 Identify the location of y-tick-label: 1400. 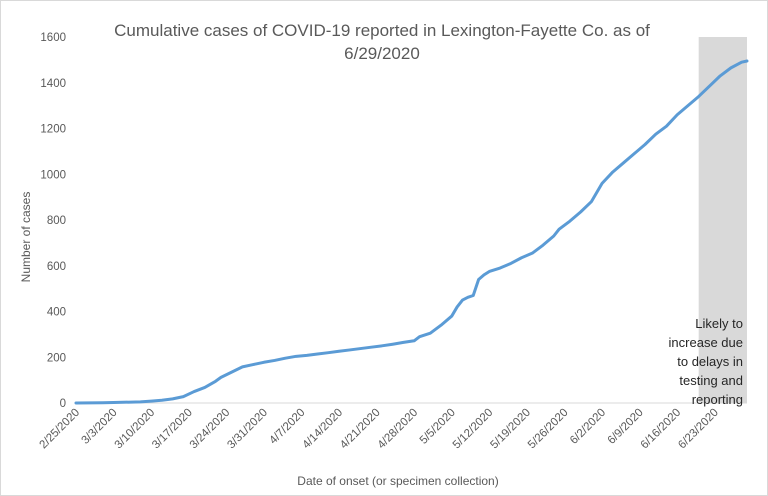
(53, 84).